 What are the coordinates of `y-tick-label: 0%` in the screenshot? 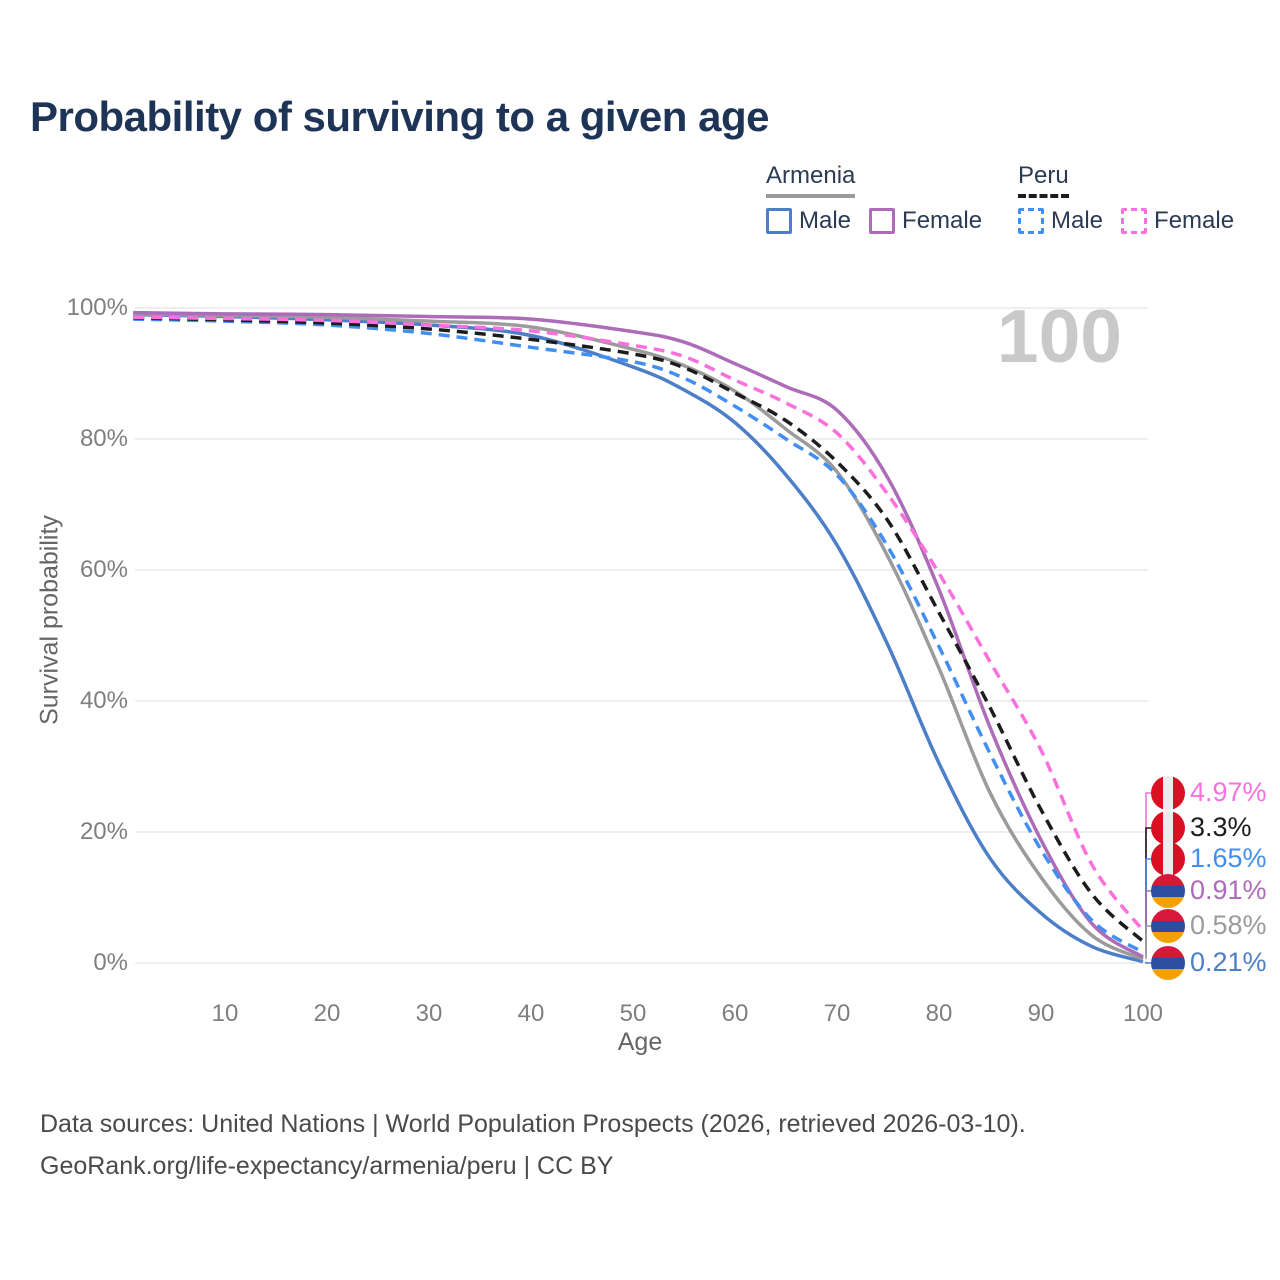 It's located at (110, 962).